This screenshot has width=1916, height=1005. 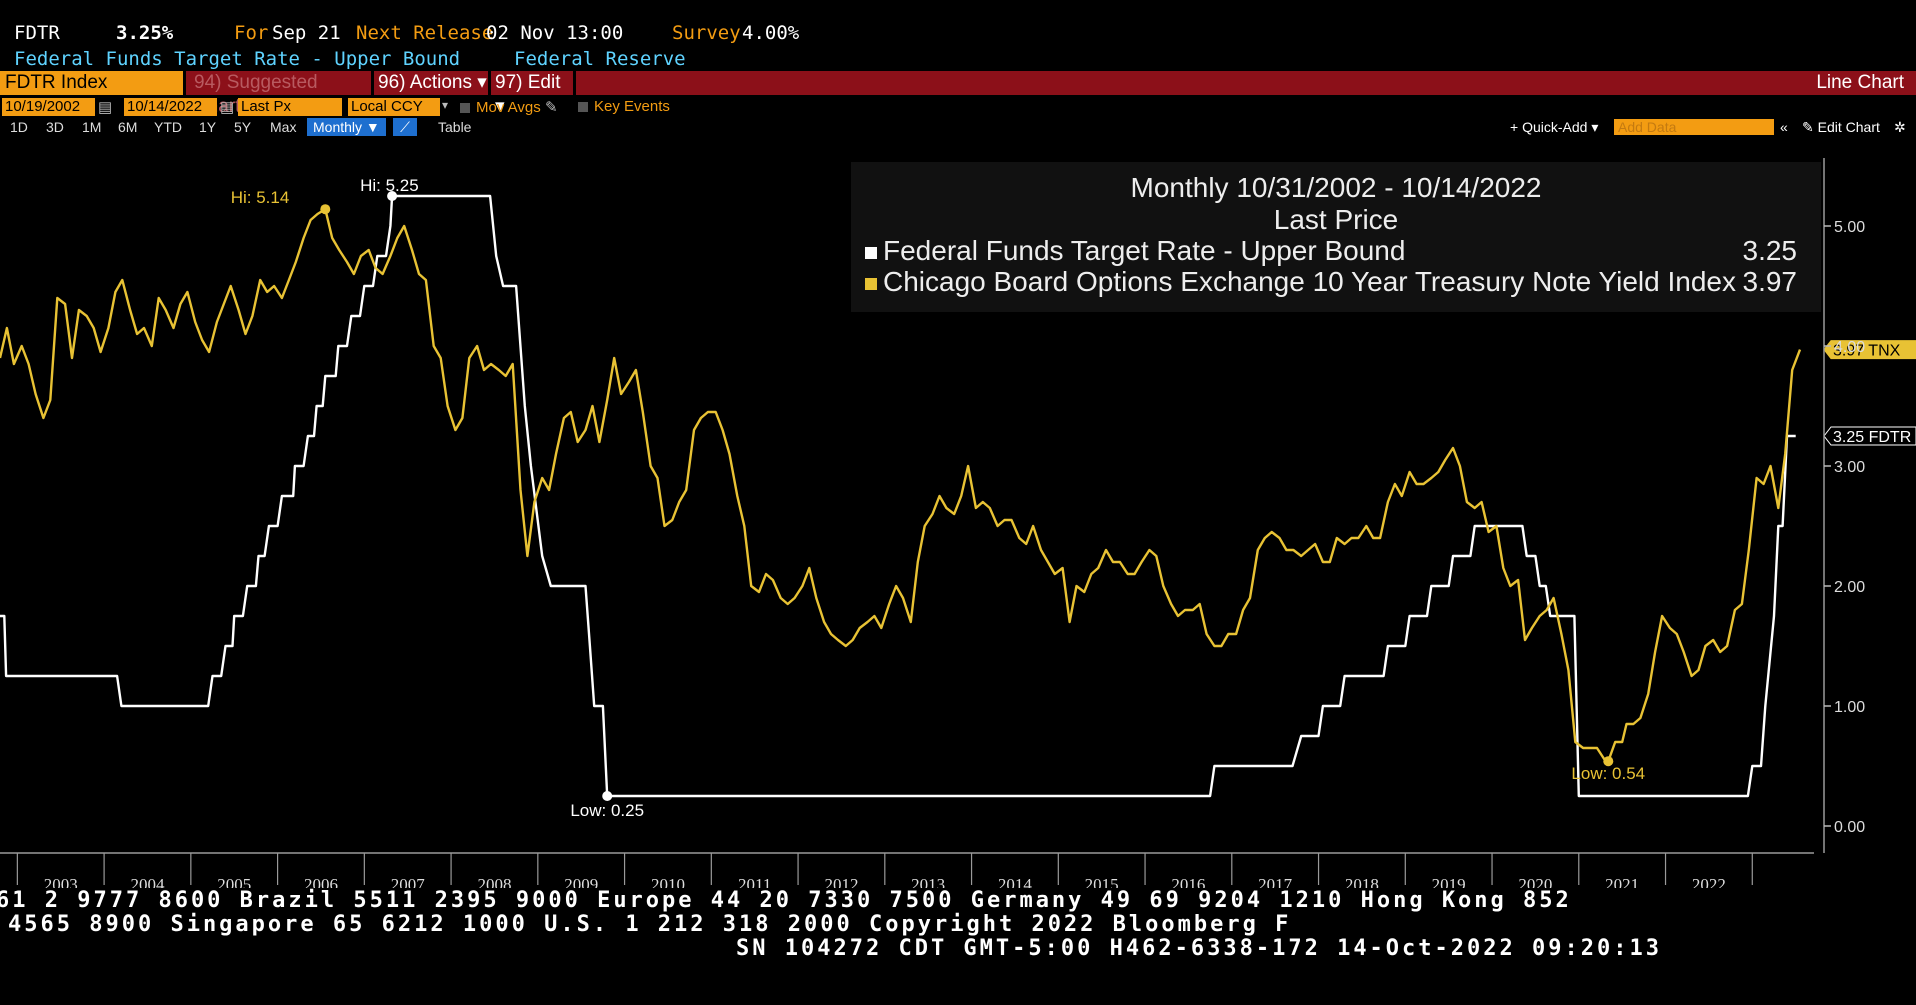 What do you see at coordinates (607, 810) in the screenshot?
I see `fdtr-low-label: Low: 0.25` at bounding box center [607, 810].